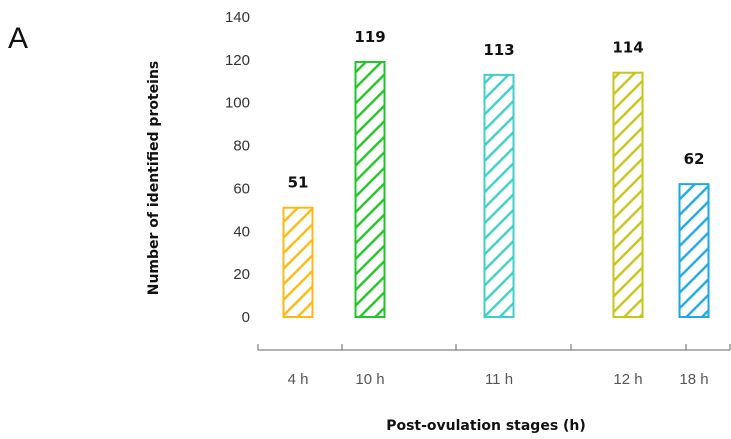 This screenshot has height=439, width=731. What do you see at coordinates (237, 167) in the screenshot?
I see `y-axis: 0 20 40 60 80 100 120 140` at bounding box center [237, 167].